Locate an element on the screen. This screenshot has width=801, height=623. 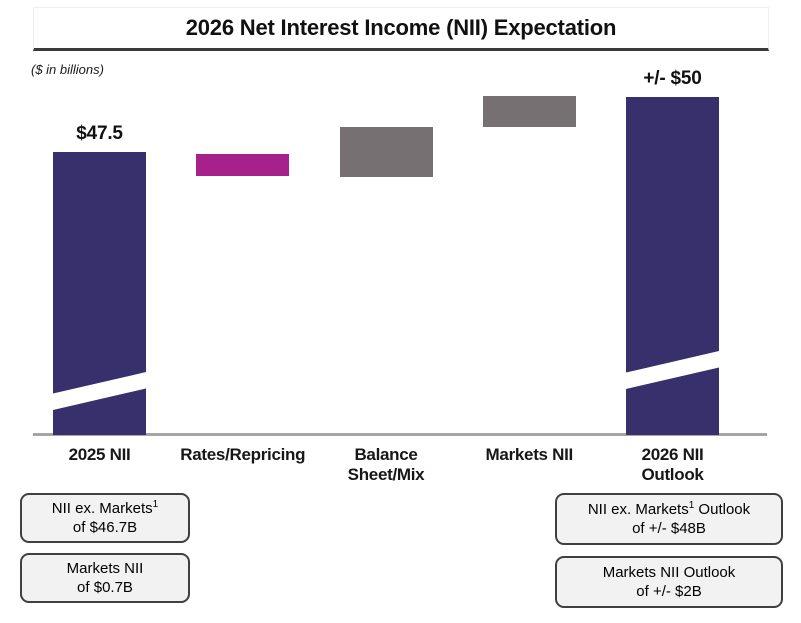
bar-2026-nii-outlook is located at coordinates (672, 266).